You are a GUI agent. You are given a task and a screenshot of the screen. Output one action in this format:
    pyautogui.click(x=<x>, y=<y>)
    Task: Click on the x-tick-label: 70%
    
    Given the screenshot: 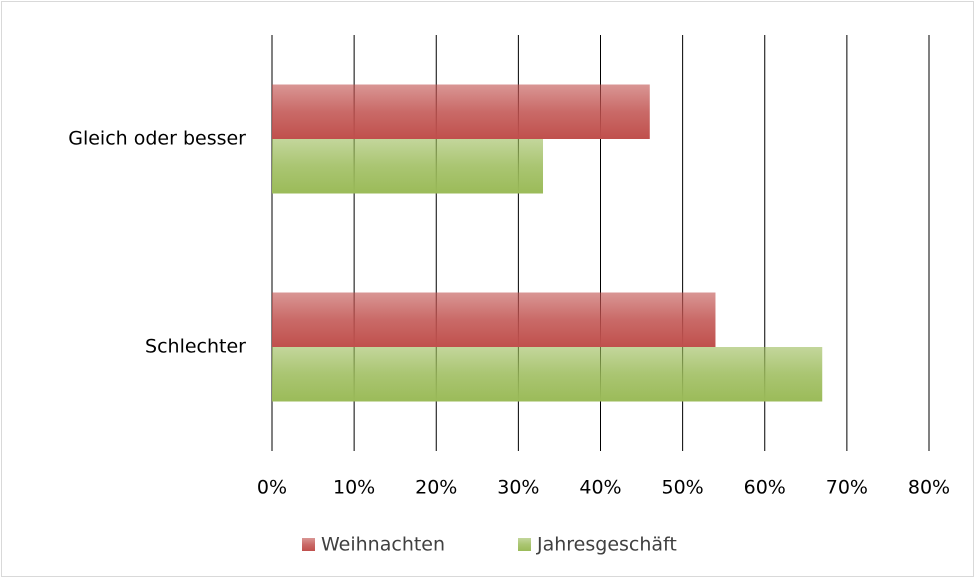 What is the action you would take?
    pyautogui.click(x=847, y=488)
    